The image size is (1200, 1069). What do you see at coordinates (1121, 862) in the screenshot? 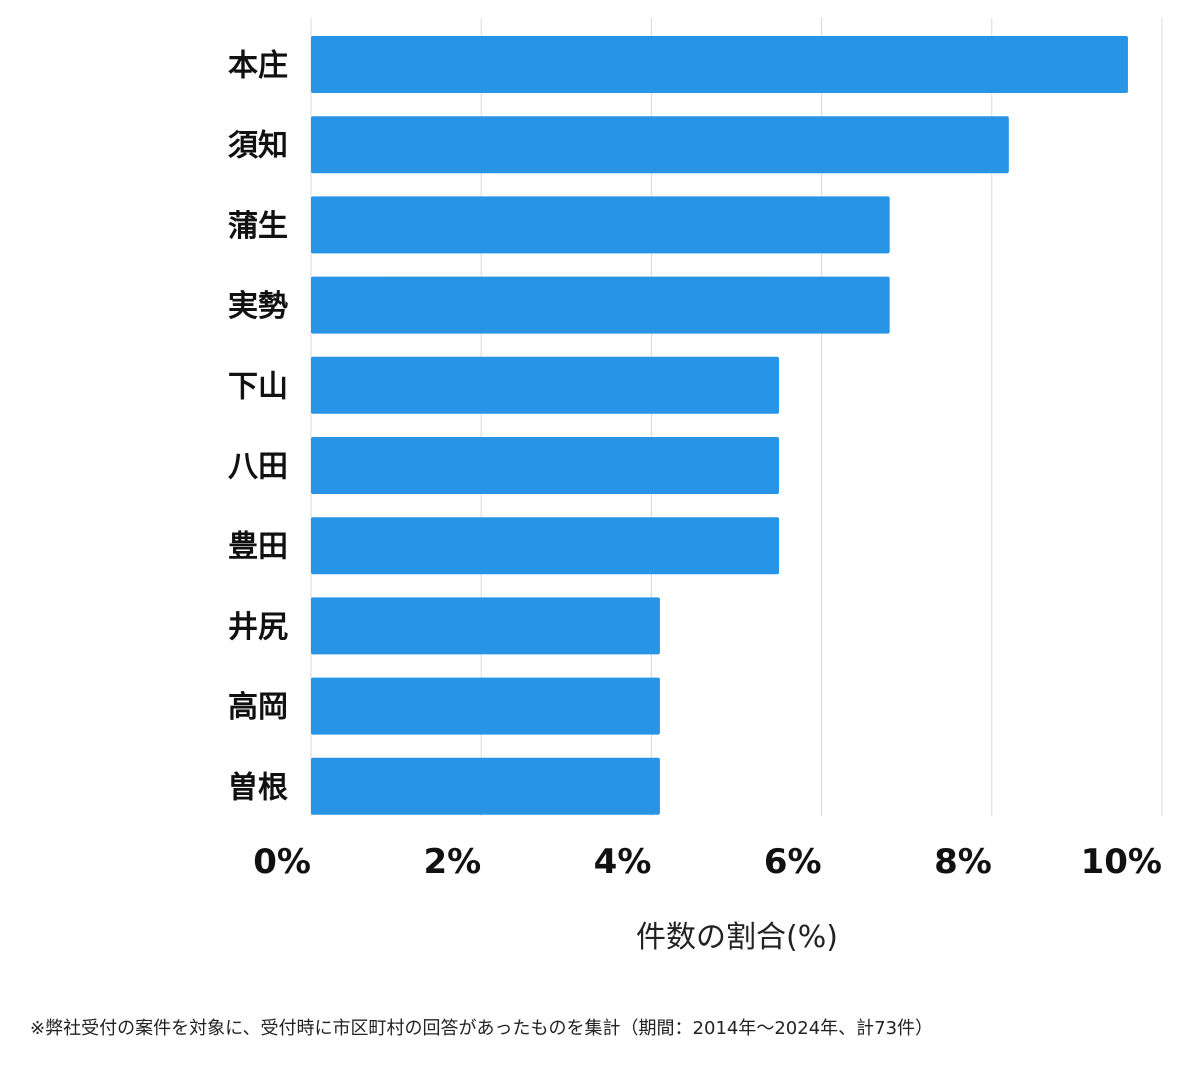
I see `x-tick-label: 10%` at bounding box center [1121, 862].